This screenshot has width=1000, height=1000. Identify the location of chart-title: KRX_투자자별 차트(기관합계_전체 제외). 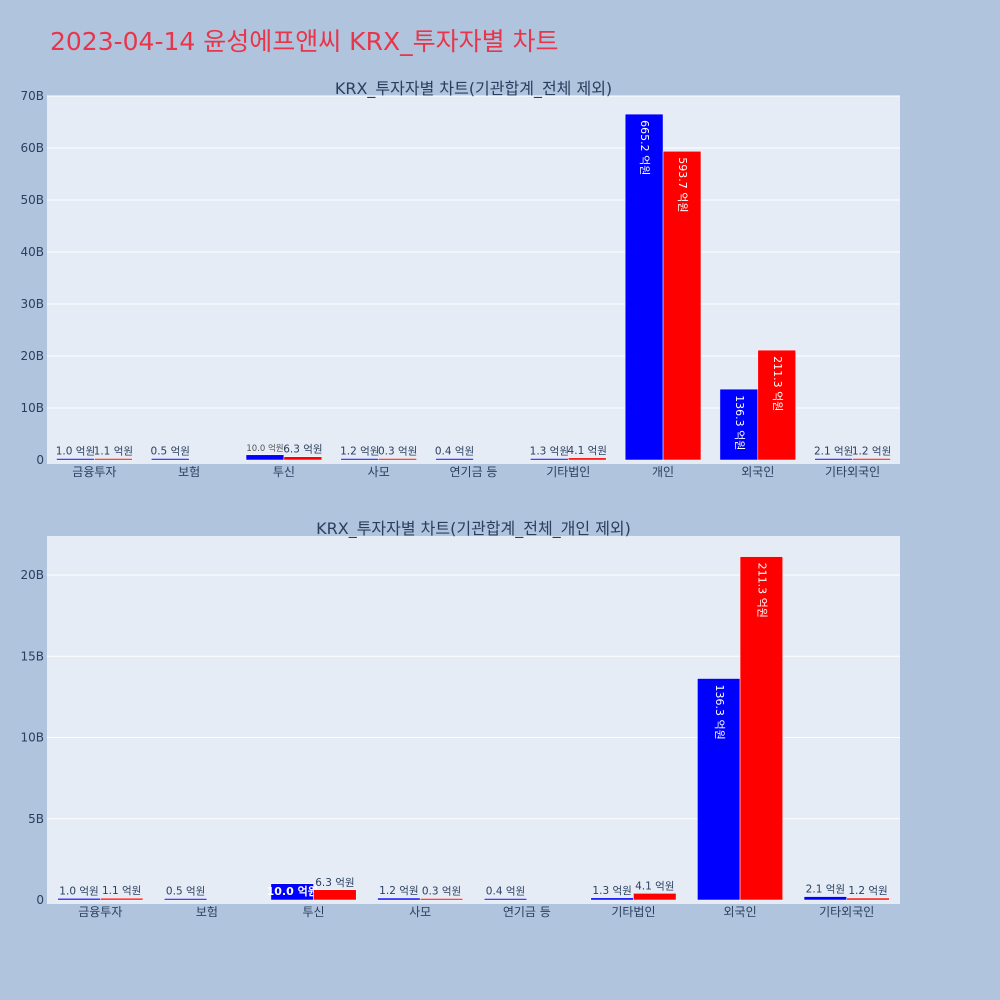
(473, 89).